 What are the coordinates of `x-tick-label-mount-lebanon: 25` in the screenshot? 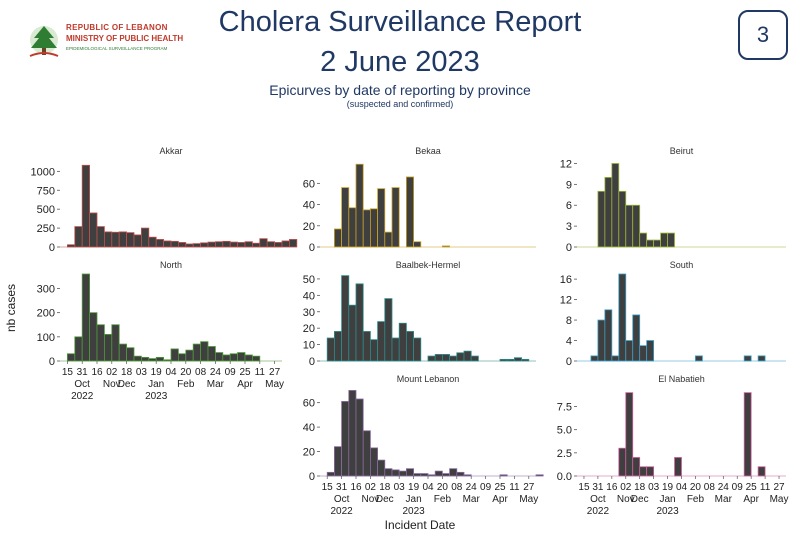 It's located at (500, 487).